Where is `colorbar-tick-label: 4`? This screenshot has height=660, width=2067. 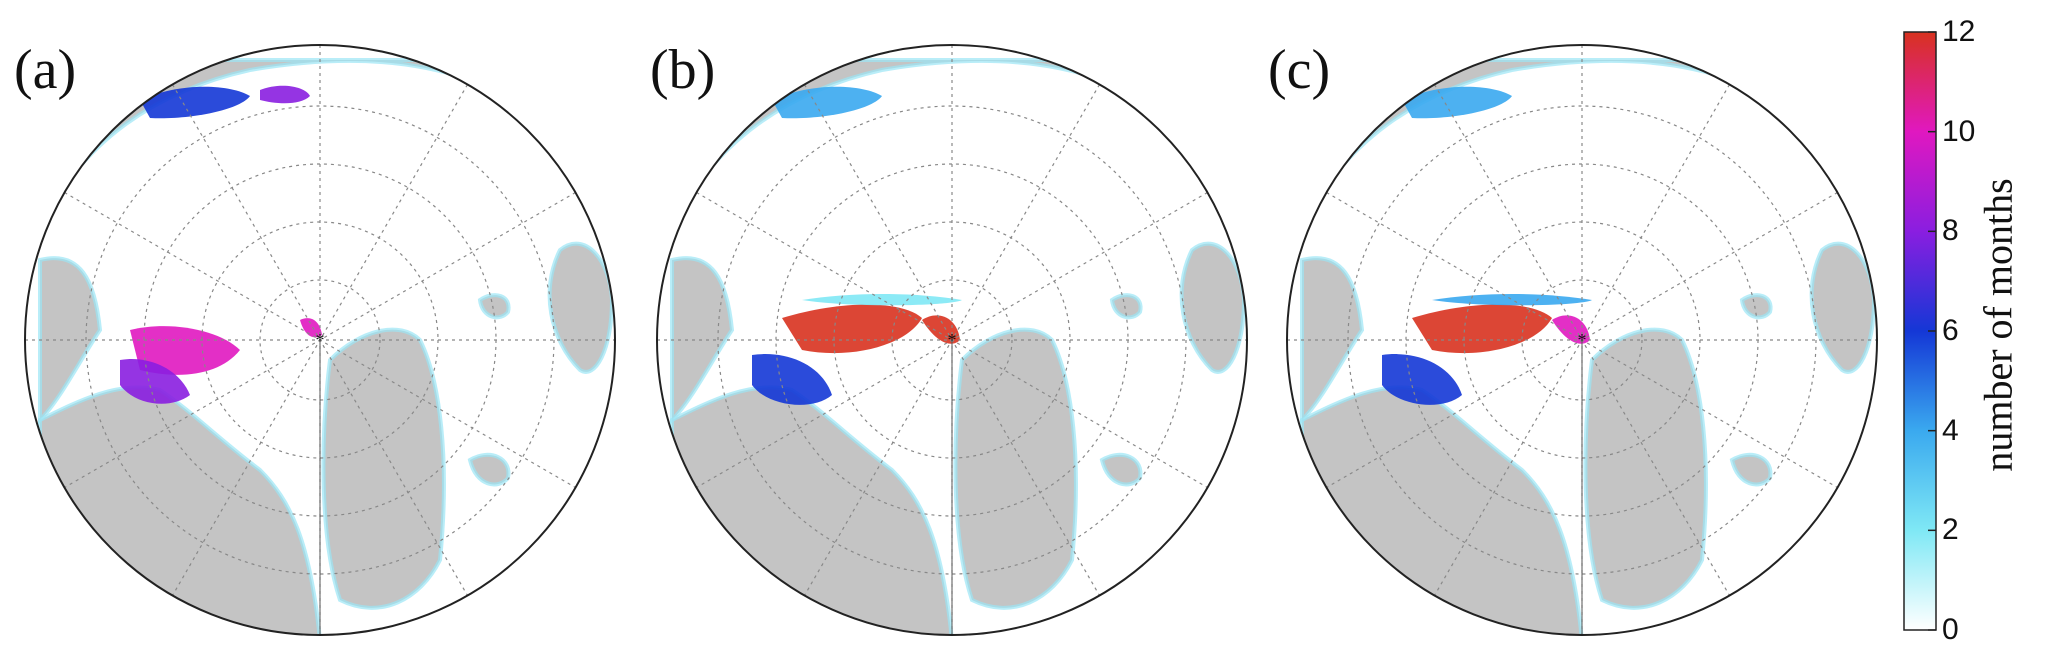 colorbar-tick-label: 4 is located at coordinates (1950, 430).